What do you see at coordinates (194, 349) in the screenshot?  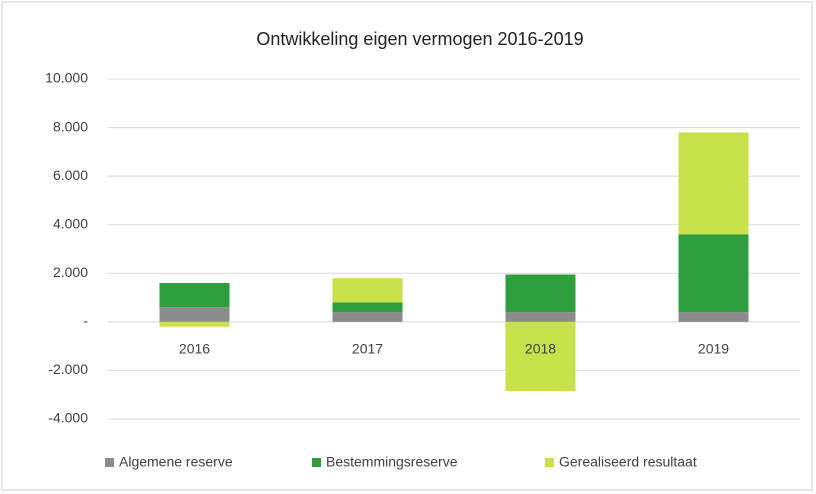 I see `x-tick-label: 2016` at bounding box center [194, 349].